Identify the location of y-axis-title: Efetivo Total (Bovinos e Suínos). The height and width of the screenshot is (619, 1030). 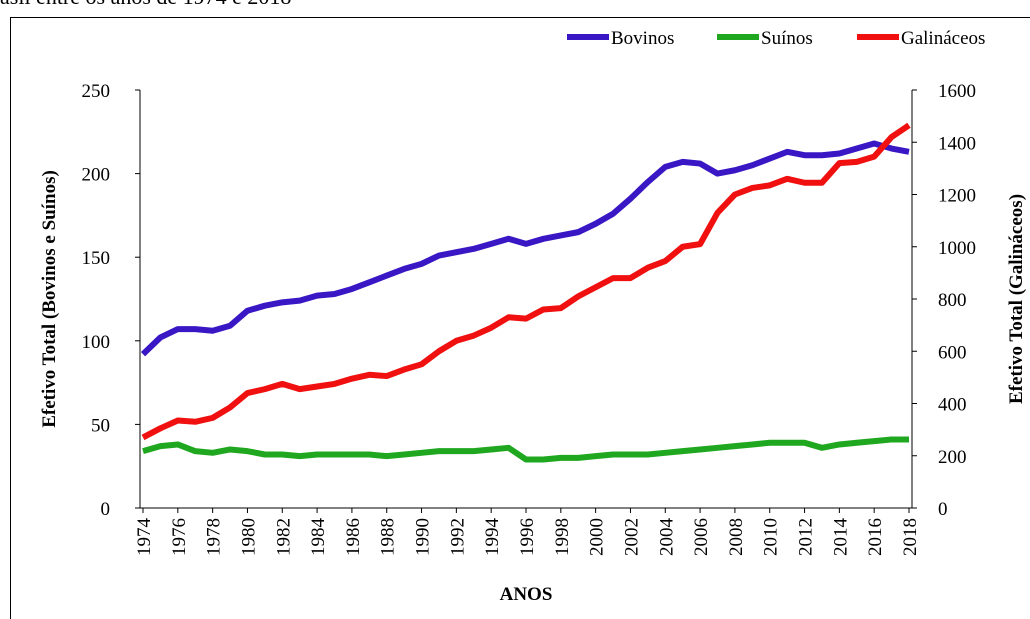
(49, 299).